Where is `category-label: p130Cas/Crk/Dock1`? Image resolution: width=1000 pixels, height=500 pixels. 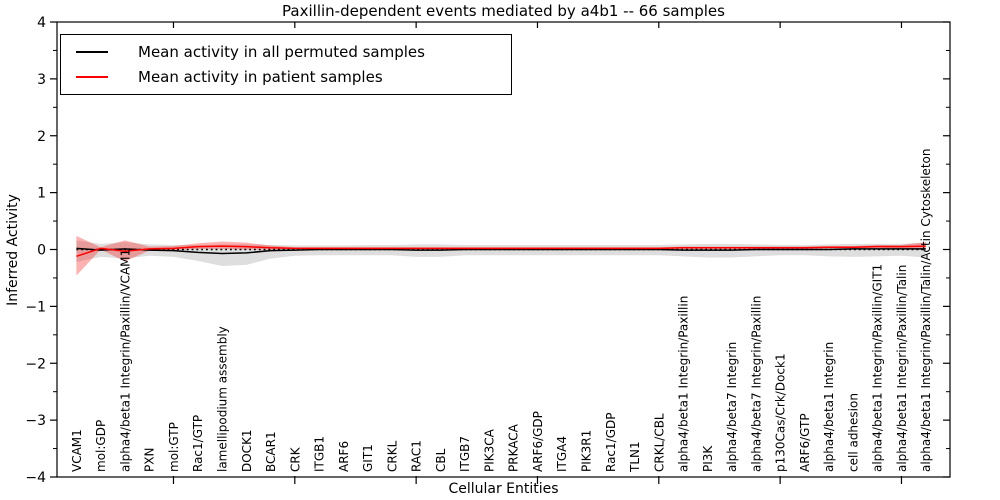
category-label: p130Cas/Crk/Dock1 is located at coordinates (781, 412).